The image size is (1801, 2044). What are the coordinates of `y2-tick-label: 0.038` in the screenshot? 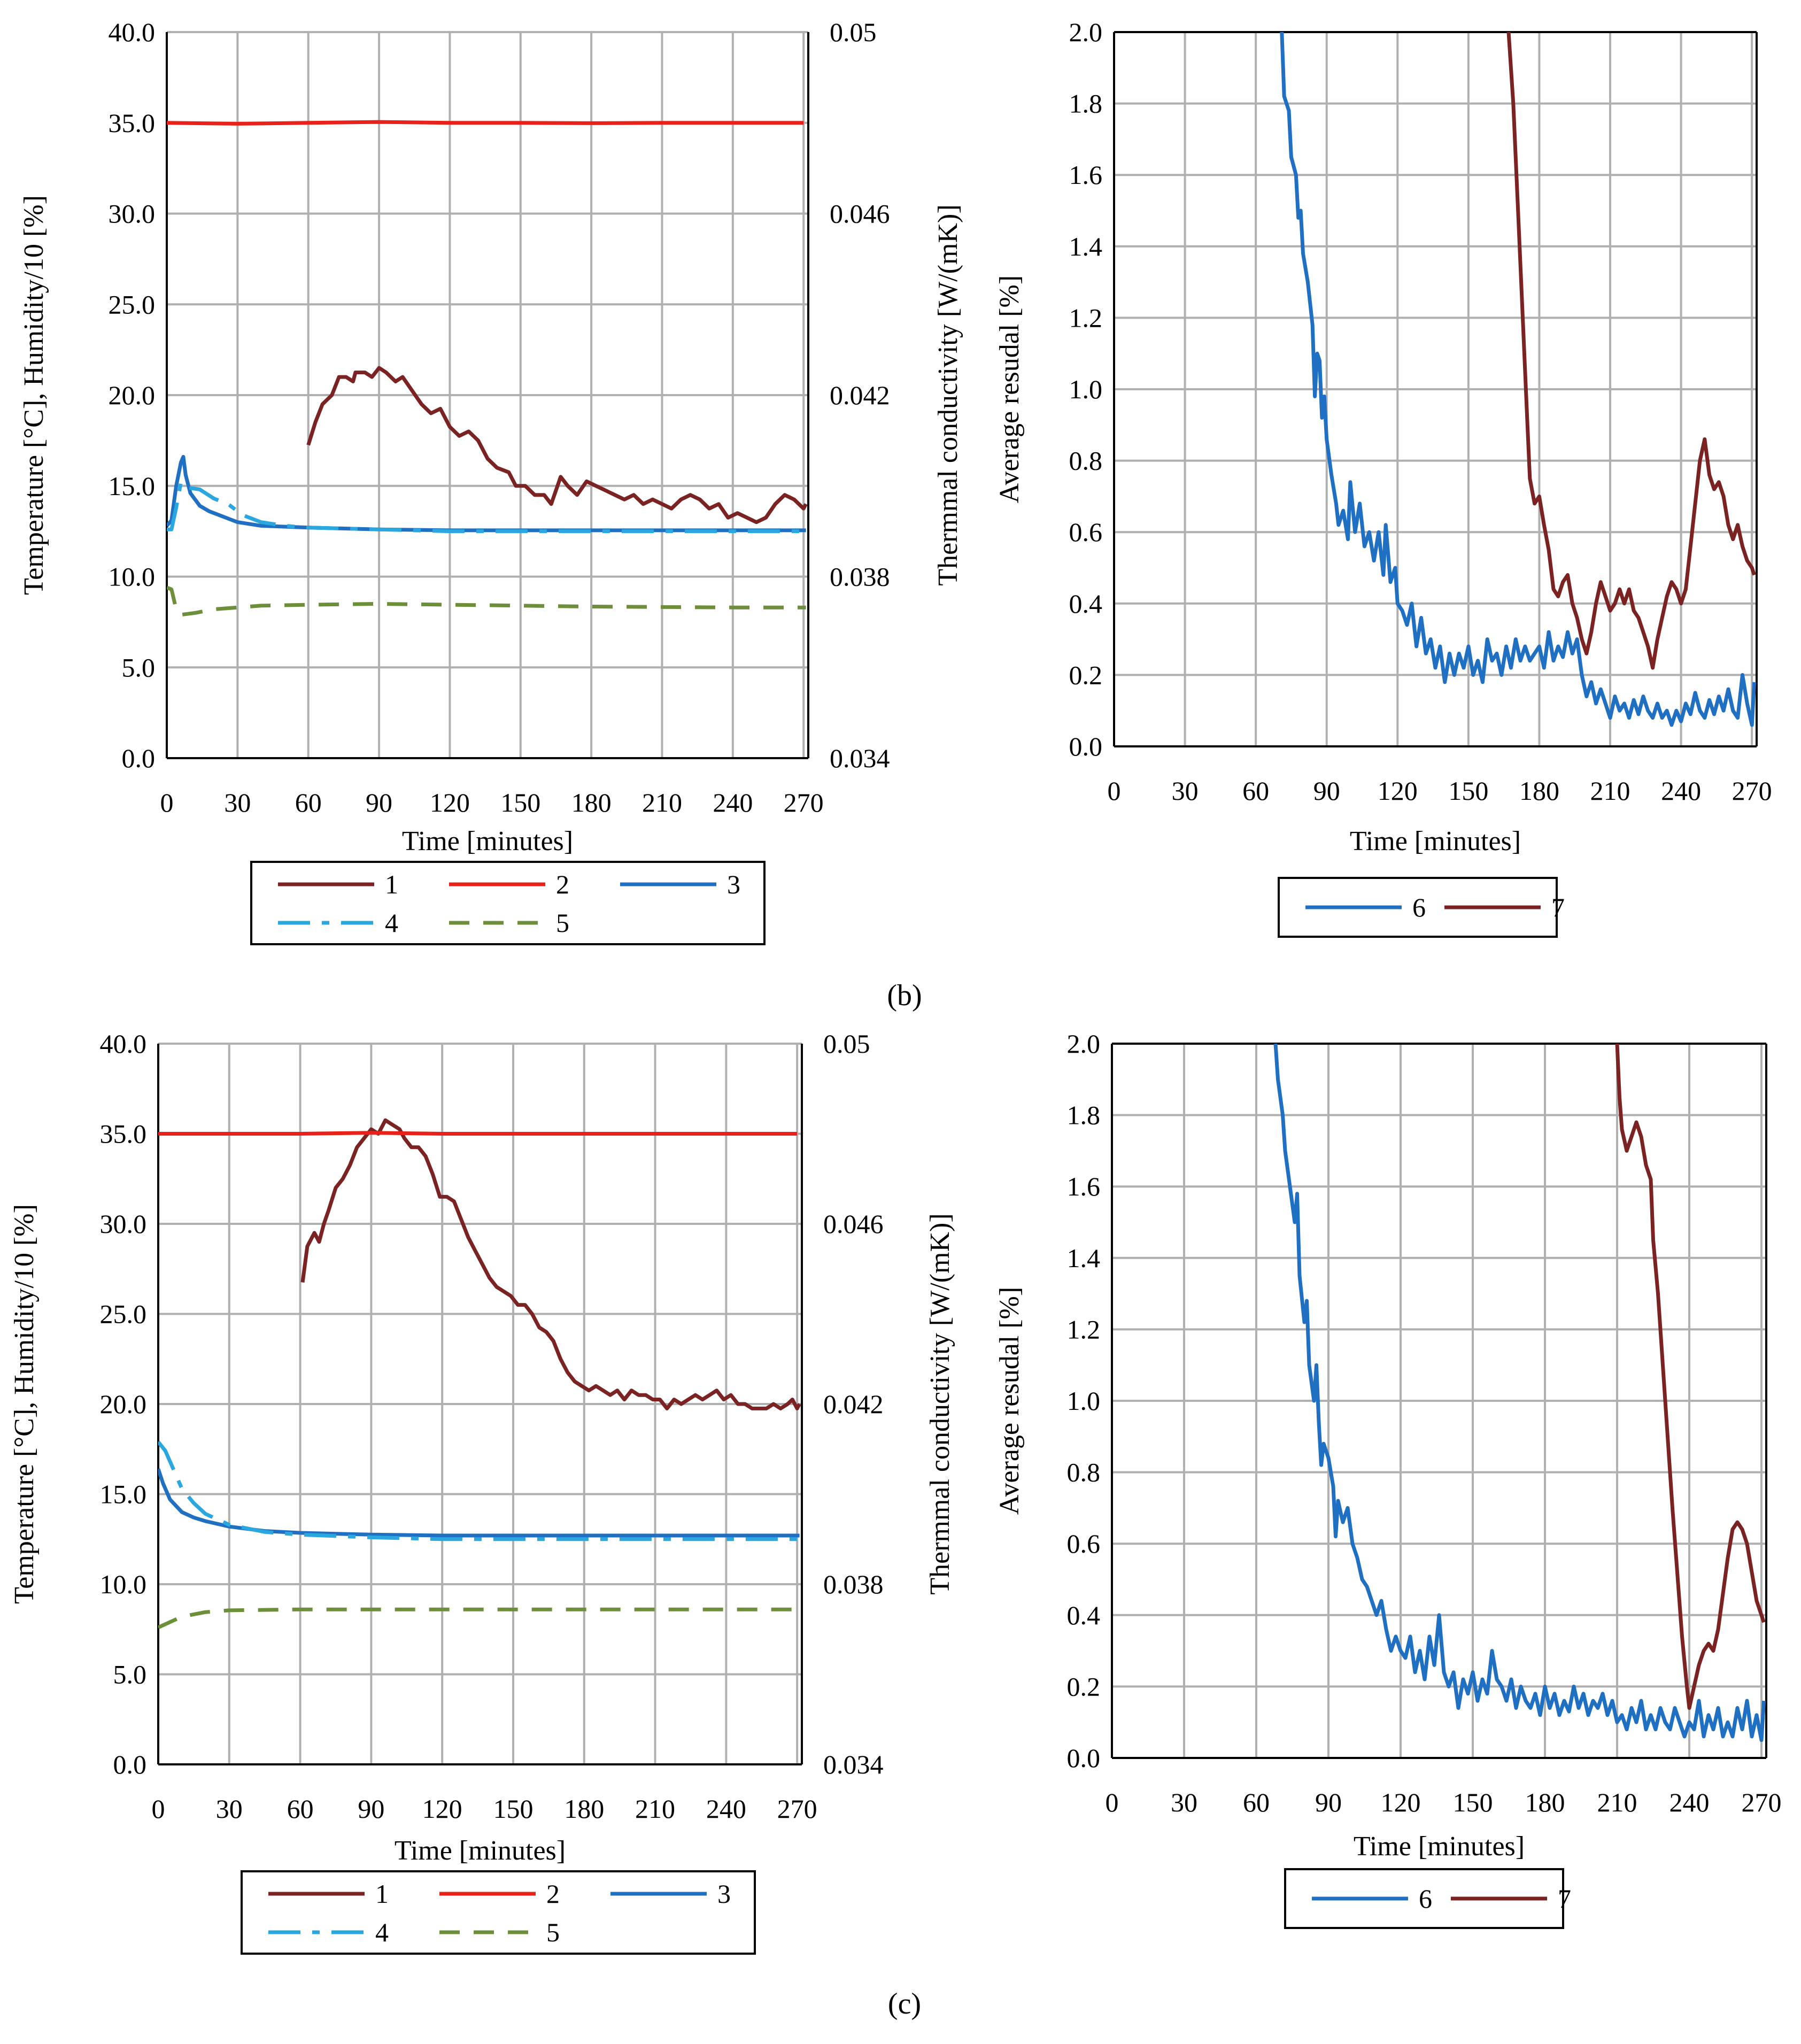 It's located at (860, 577).